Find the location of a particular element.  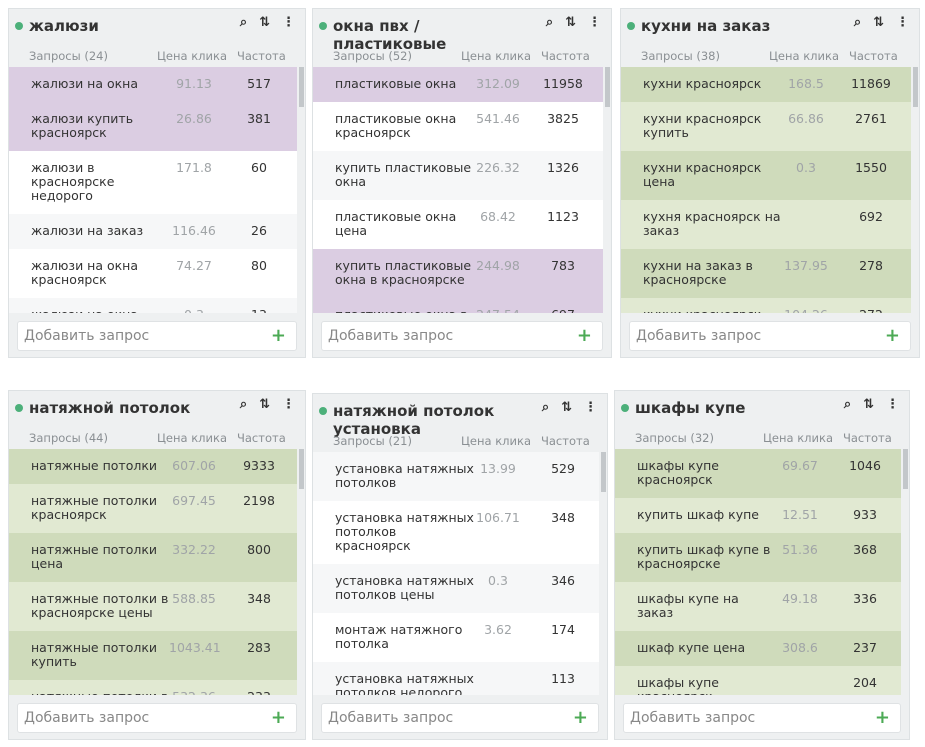

queries-count-header: Запросы (32) is located at coordinates (674, 438).